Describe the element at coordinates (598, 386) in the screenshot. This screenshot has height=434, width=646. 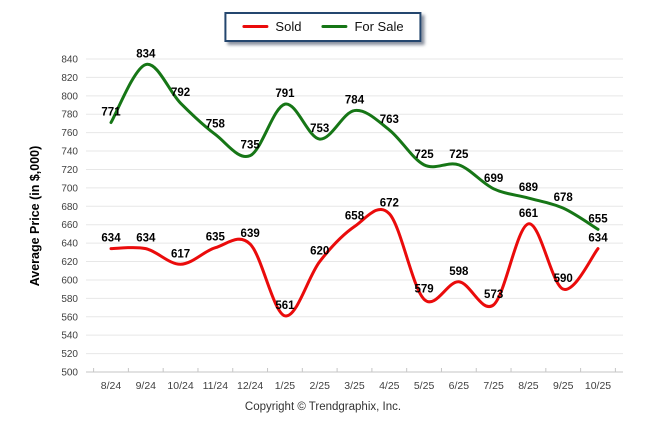
I see `x-tick-label: 10/25` at that location.